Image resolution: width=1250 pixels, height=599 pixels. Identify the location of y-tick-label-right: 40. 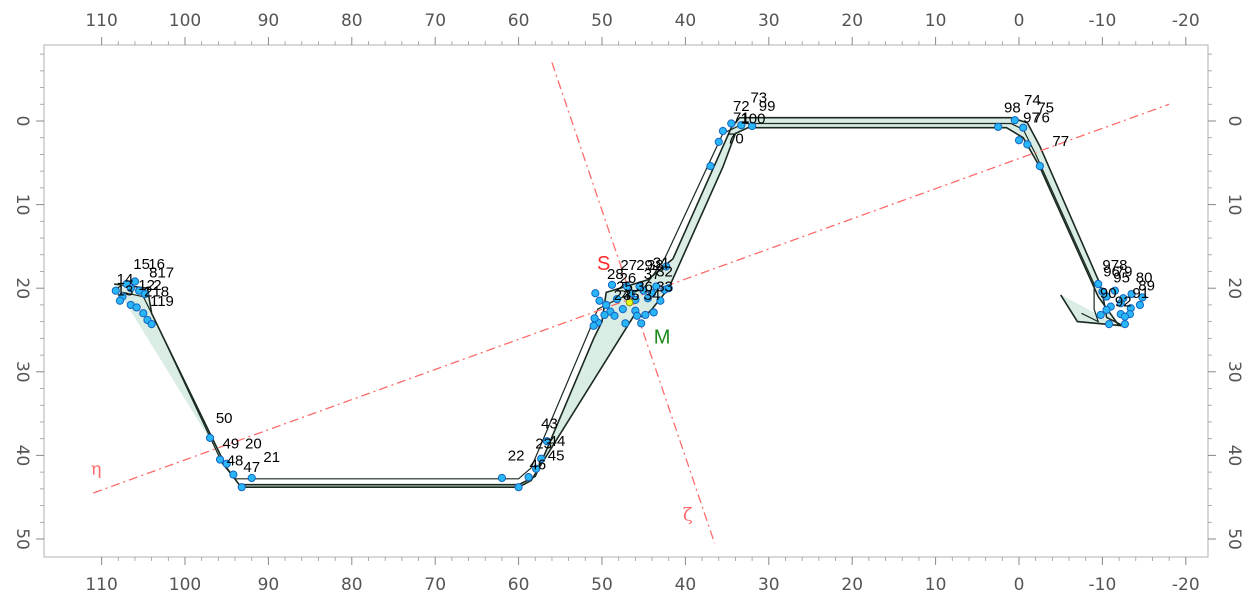
(1234, 456).